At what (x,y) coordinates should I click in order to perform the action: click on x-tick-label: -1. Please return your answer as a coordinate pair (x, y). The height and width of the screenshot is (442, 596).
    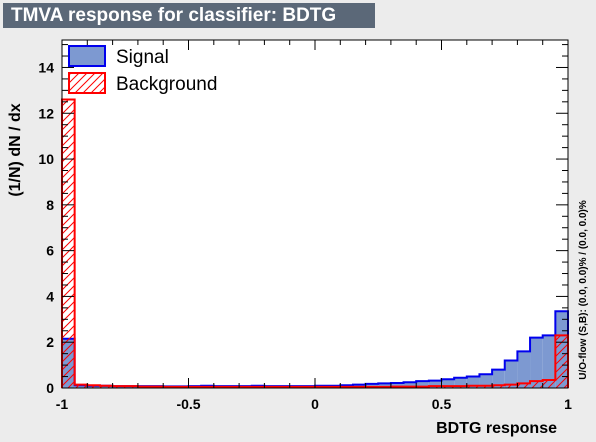
    Looking at the image, I should click on (62, 404).